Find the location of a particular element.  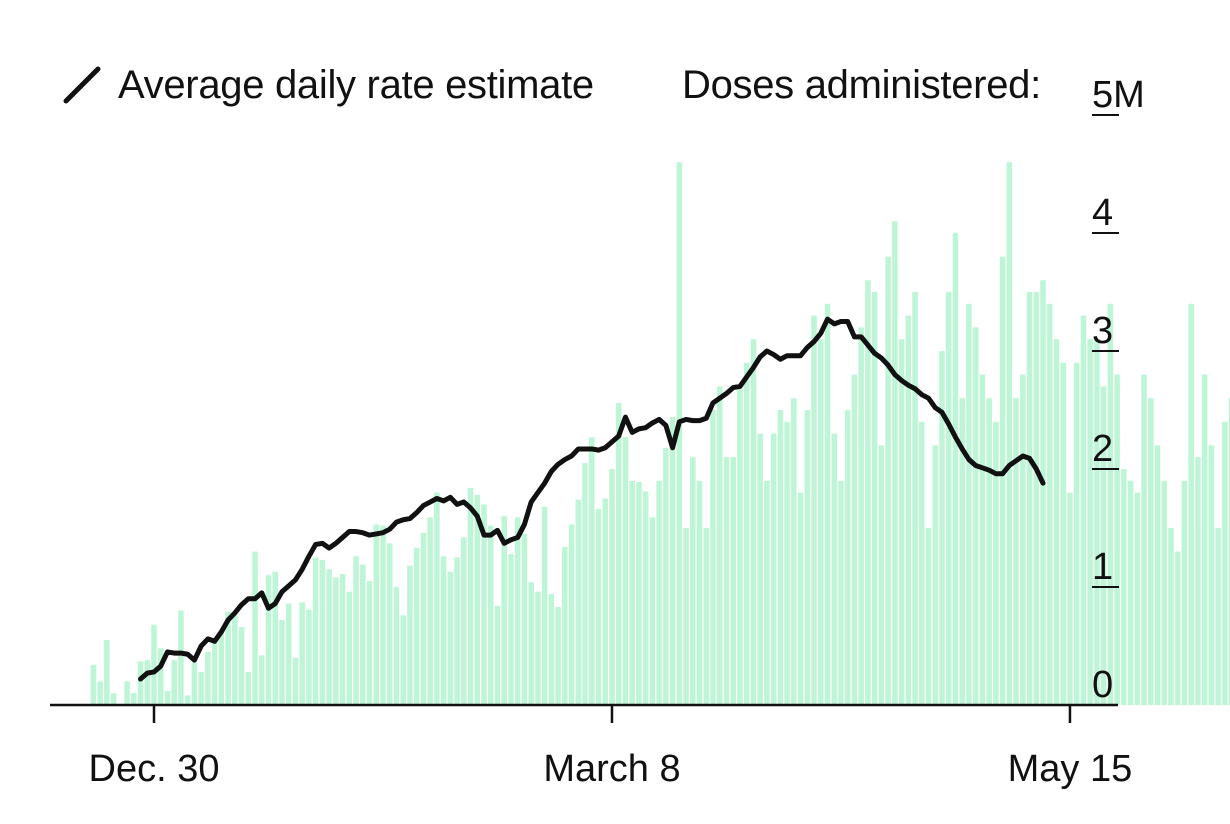

y-tick-label: 5M is located at coordinates (1118, 95).